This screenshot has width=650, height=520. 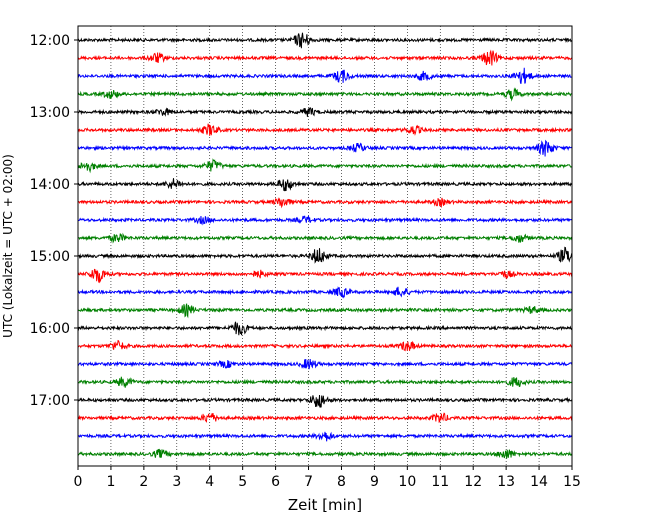 I want to click on x-axis: 0 1 2 3 4 5 6 7 8 9 10 11 12 13 14 15, so click(x=327, y=478).